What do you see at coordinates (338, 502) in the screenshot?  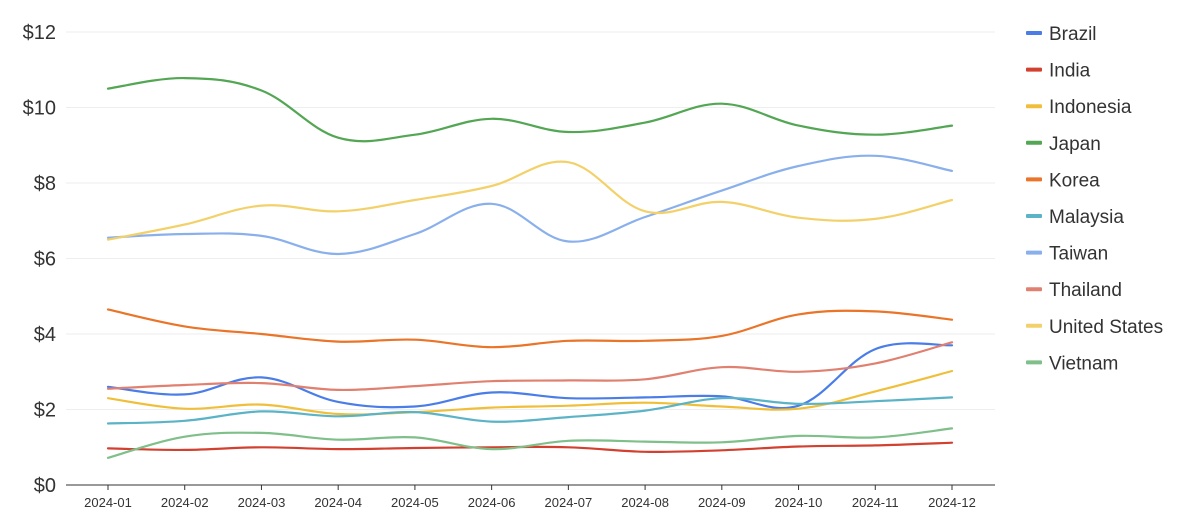 I see `x-tick-label: 2024-04` at bounding box center [338, 502].